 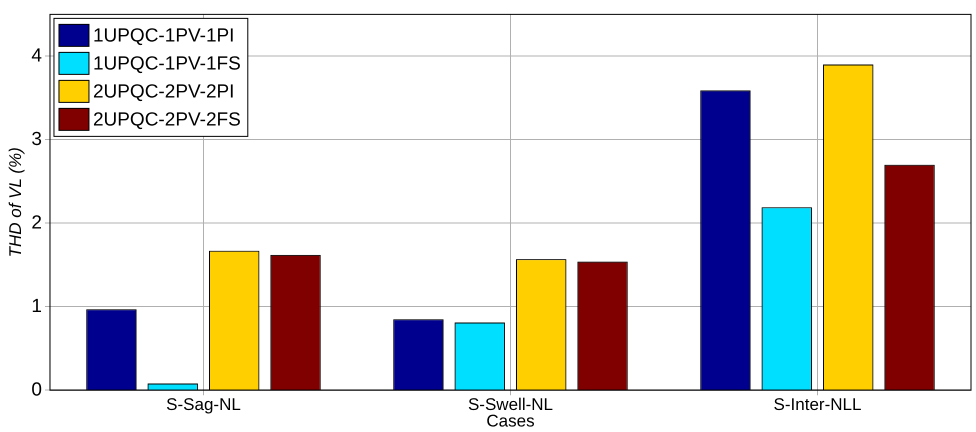 What do you see at coordinates (36, 223) in the screenshot?
I see `y-tick-label: 2` at bounding box center [36, 223].